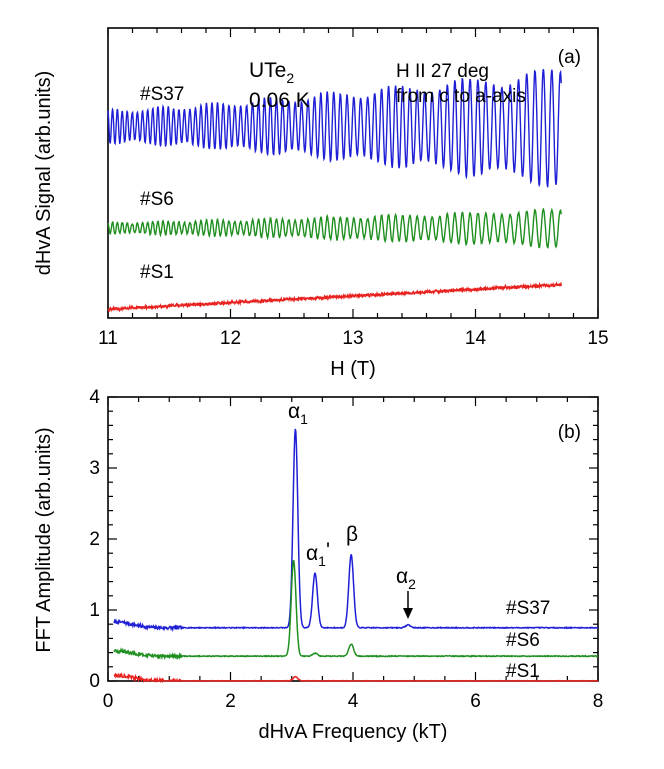 This screenshot has height=769, width=664. Describe the element at coordinates (94, 468) in the screenshot. I see `panel-b-ytick-label: 3` at that location.